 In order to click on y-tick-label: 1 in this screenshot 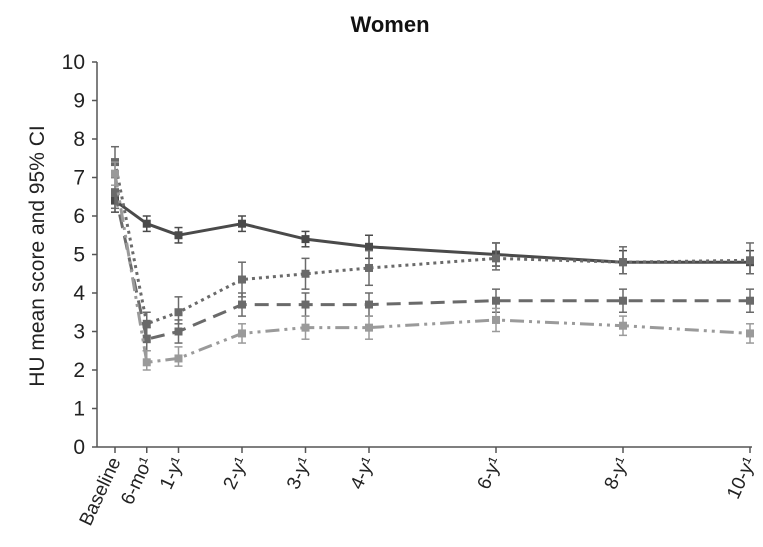, I will do `click(79, 409)`.